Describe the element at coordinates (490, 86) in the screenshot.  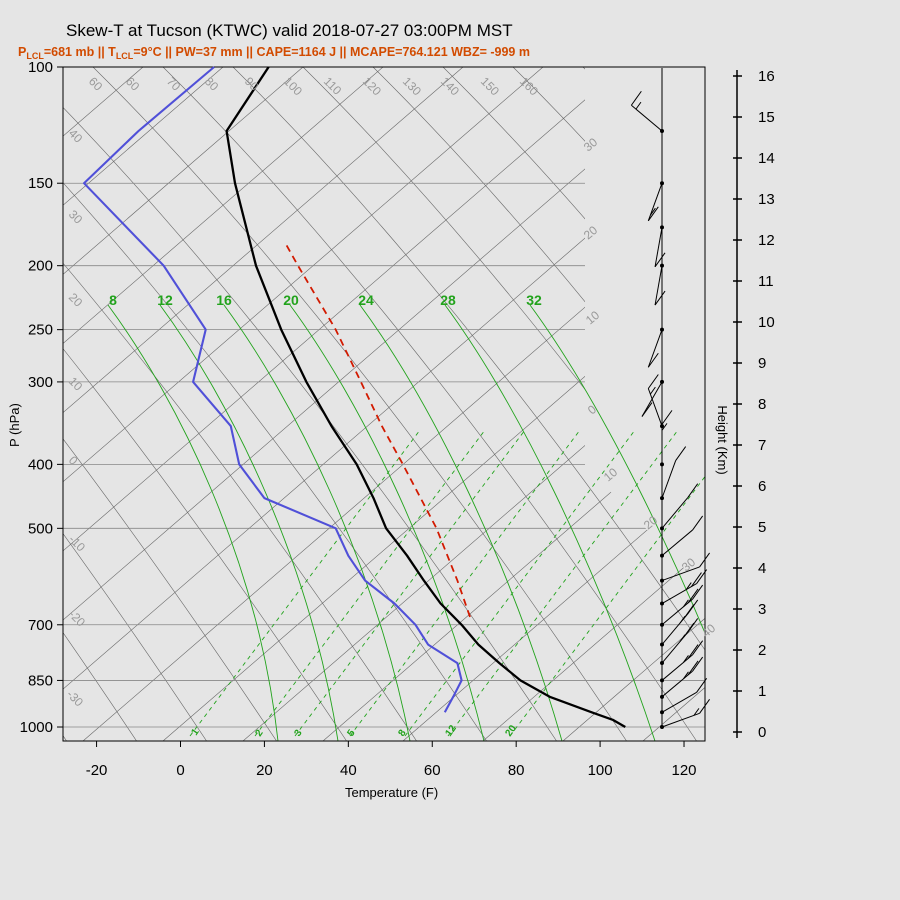
I see `isotherm-label: 150` at that location.